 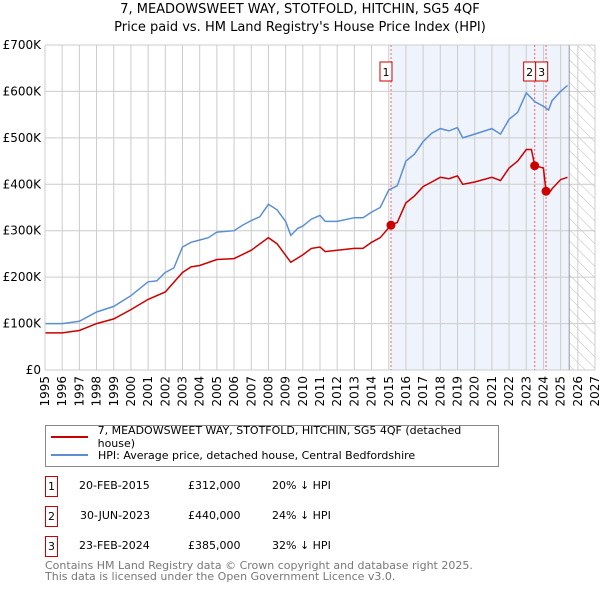 I want to click on y-tick-label: £500K, so click(x=23, y=138).